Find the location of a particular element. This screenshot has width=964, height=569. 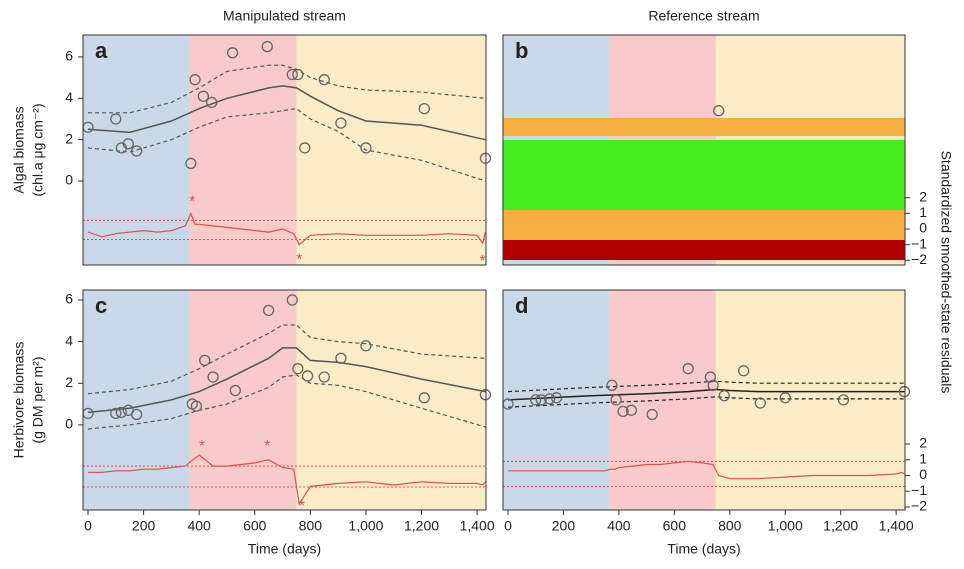

y2-axis-label: Standardized smoothed-state residuals is located at coordinates (946, 272).